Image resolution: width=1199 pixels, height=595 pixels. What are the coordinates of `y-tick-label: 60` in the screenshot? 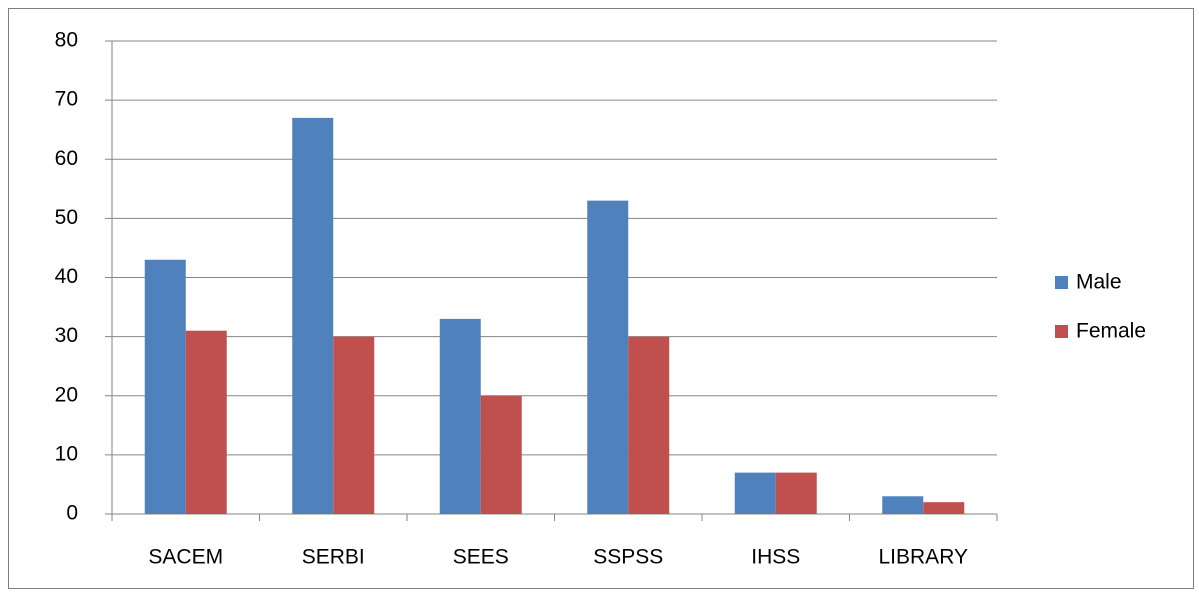 It's located at (66, 158).